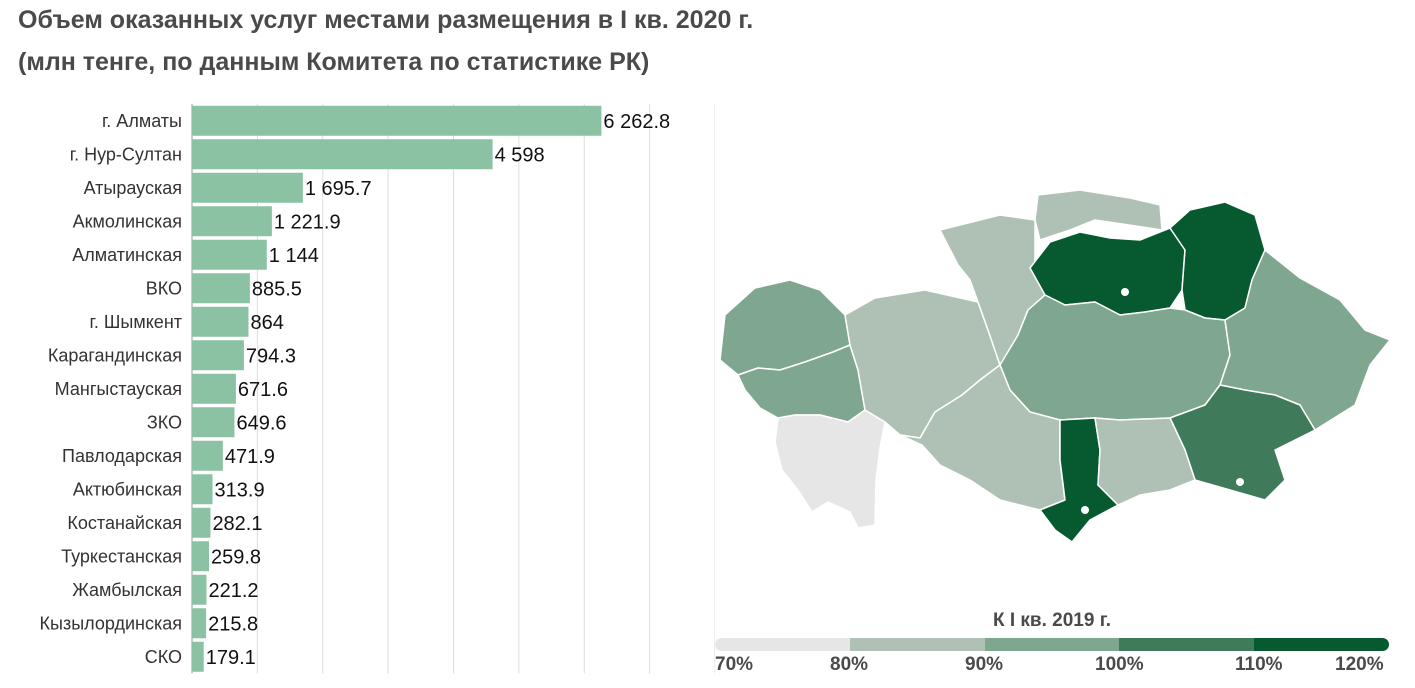 The height and width of the screenshot is (688, 1415). Describe the element at coordinates (124, 523) in the screenshot. I see `category-label: Костанайская` at that location.